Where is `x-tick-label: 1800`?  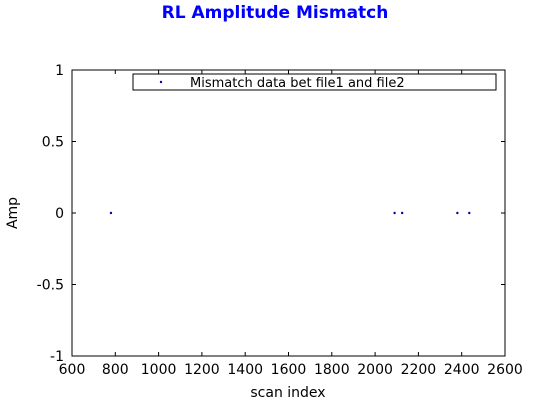 x-tick-label: 1800 is located at coordinates (332, 370).